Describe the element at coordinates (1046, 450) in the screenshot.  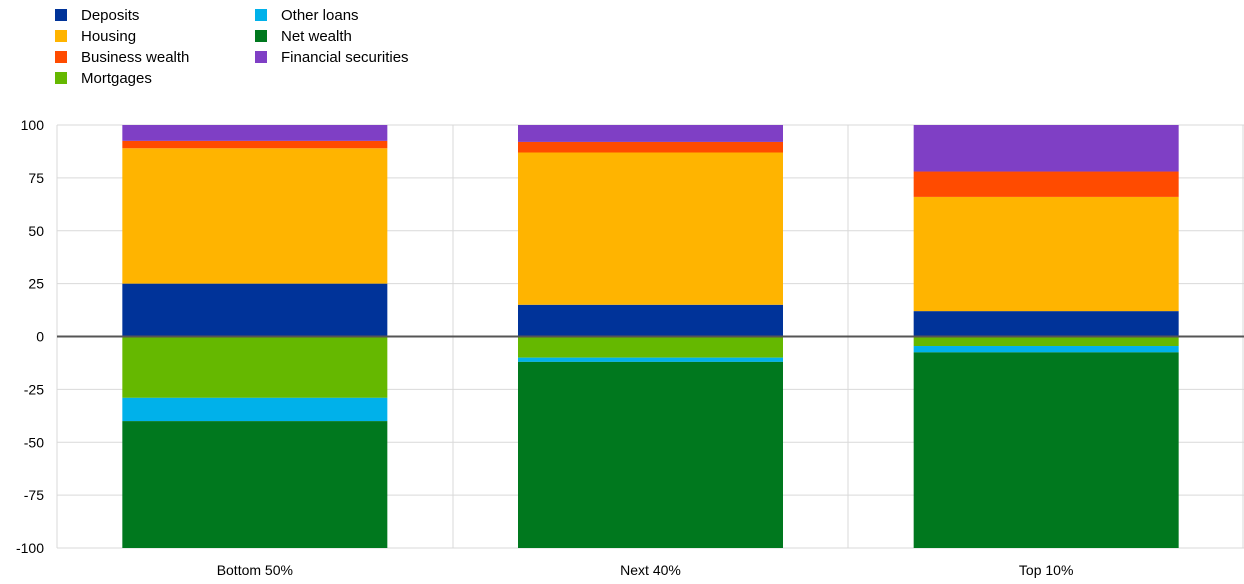
I see `bar-net-wealth-top-10pct` at that location.